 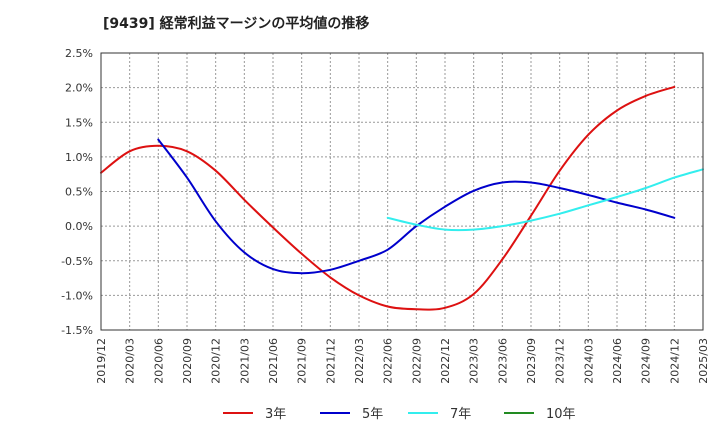 I want to click on y-tick-label: -0.5%, so click(x=77, y=261).